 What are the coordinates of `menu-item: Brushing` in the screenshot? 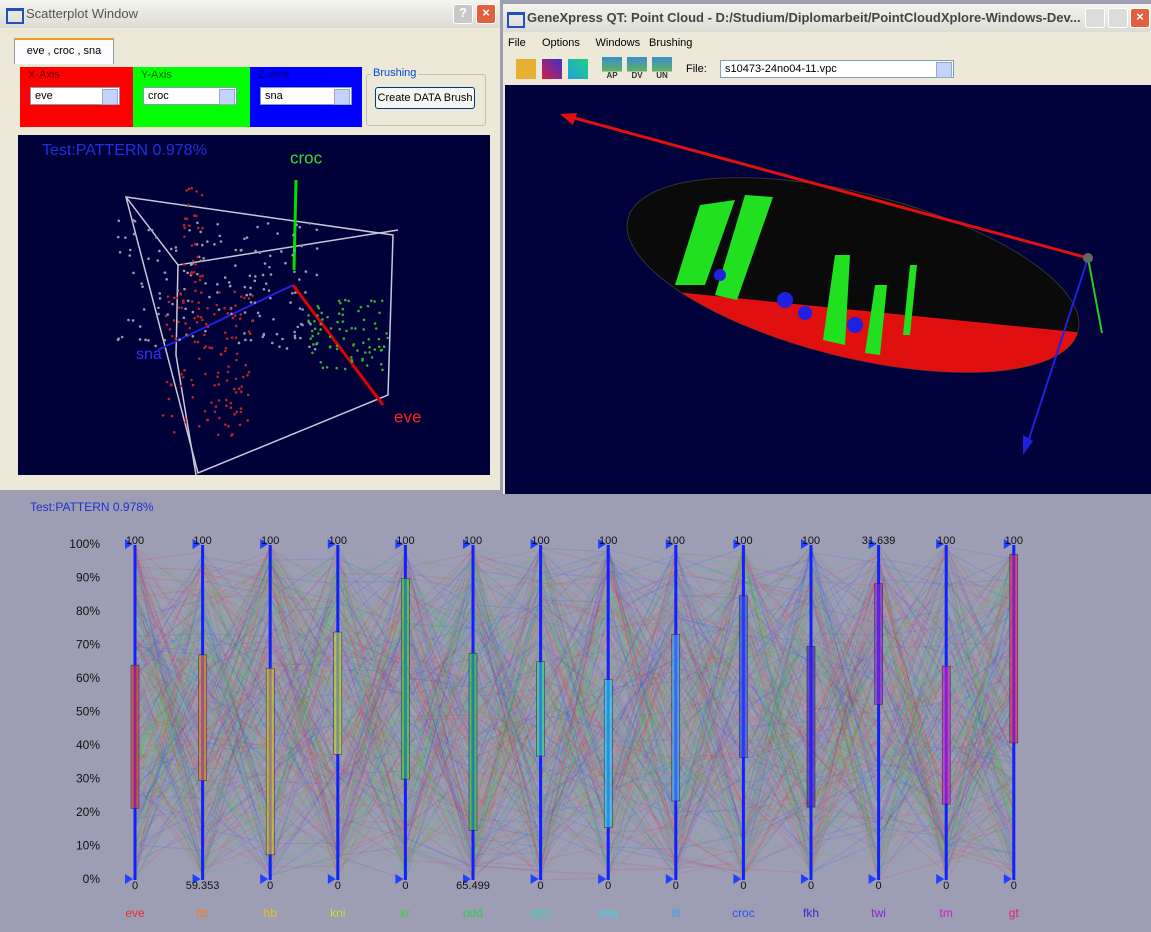 It's located at (671, 43).